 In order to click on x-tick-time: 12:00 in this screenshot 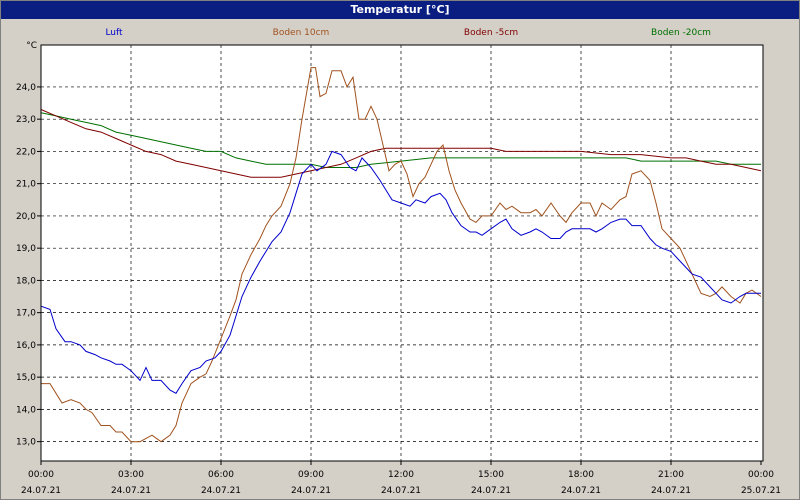, I will do `click(401, 475)`.